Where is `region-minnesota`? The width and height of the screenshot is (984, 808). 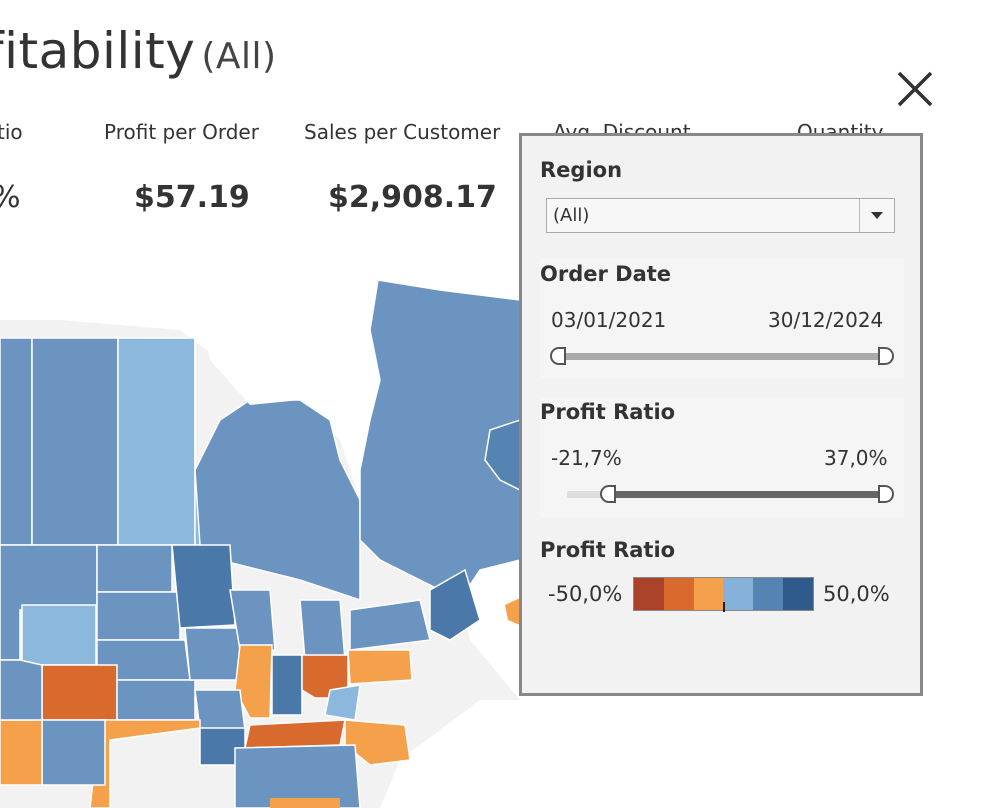
region-minnesota is located at coordinates (203, 586).